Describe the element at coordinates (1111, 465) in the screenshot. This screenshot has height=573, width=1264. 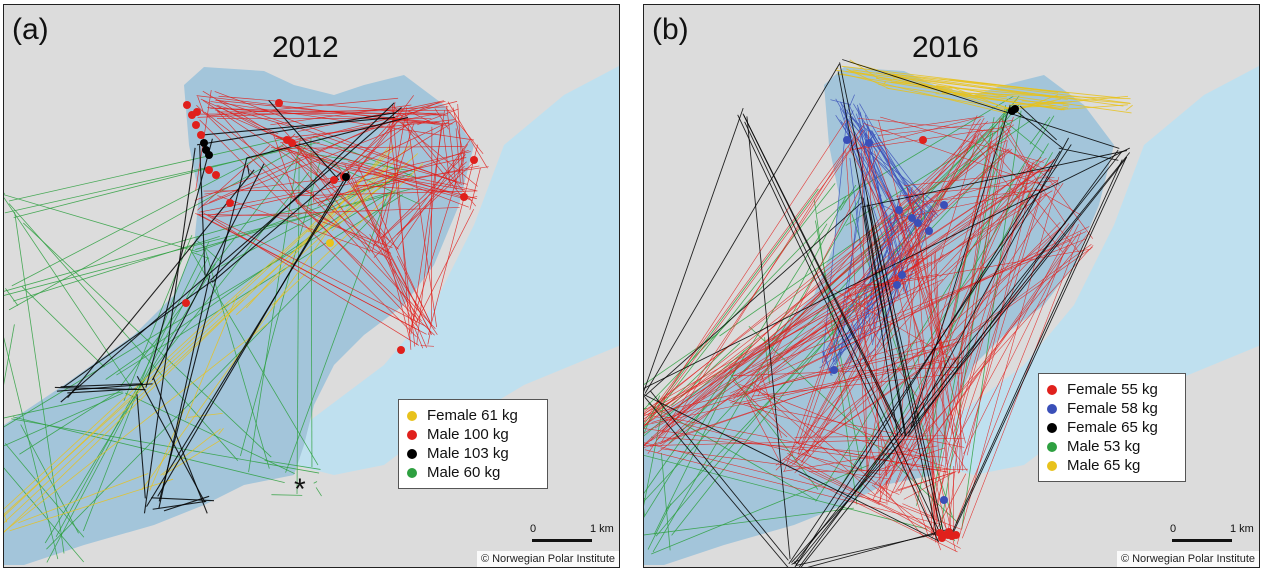
I see `legend-item: Male 65 kg` at that location.